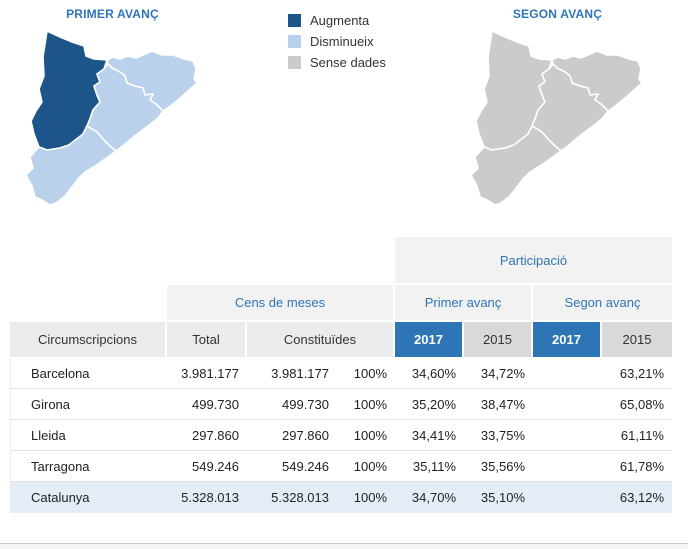 The image size is (695, 549). I want to click on col-header-primer-2017: 2017, so click(429, 339).